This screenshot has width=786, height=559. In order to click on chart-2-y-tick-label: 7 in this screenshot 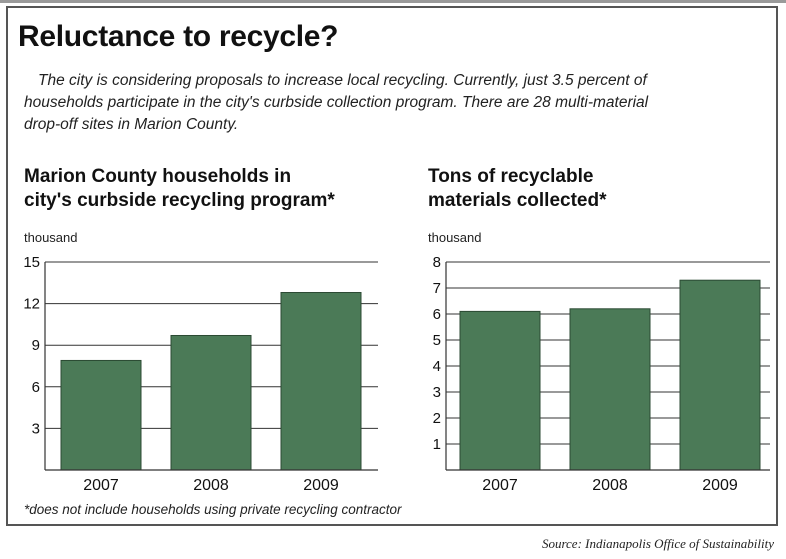, I will do `click(437, 288)`.